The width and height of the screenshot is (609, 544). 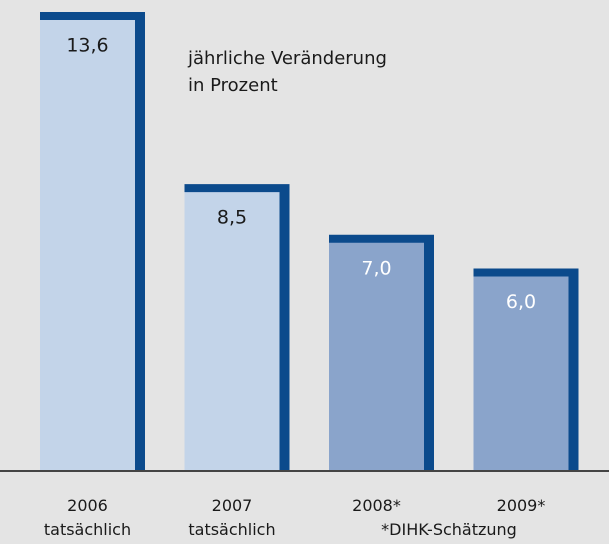 I want to click on value-label: 7,0, so click(x=376, y=268).